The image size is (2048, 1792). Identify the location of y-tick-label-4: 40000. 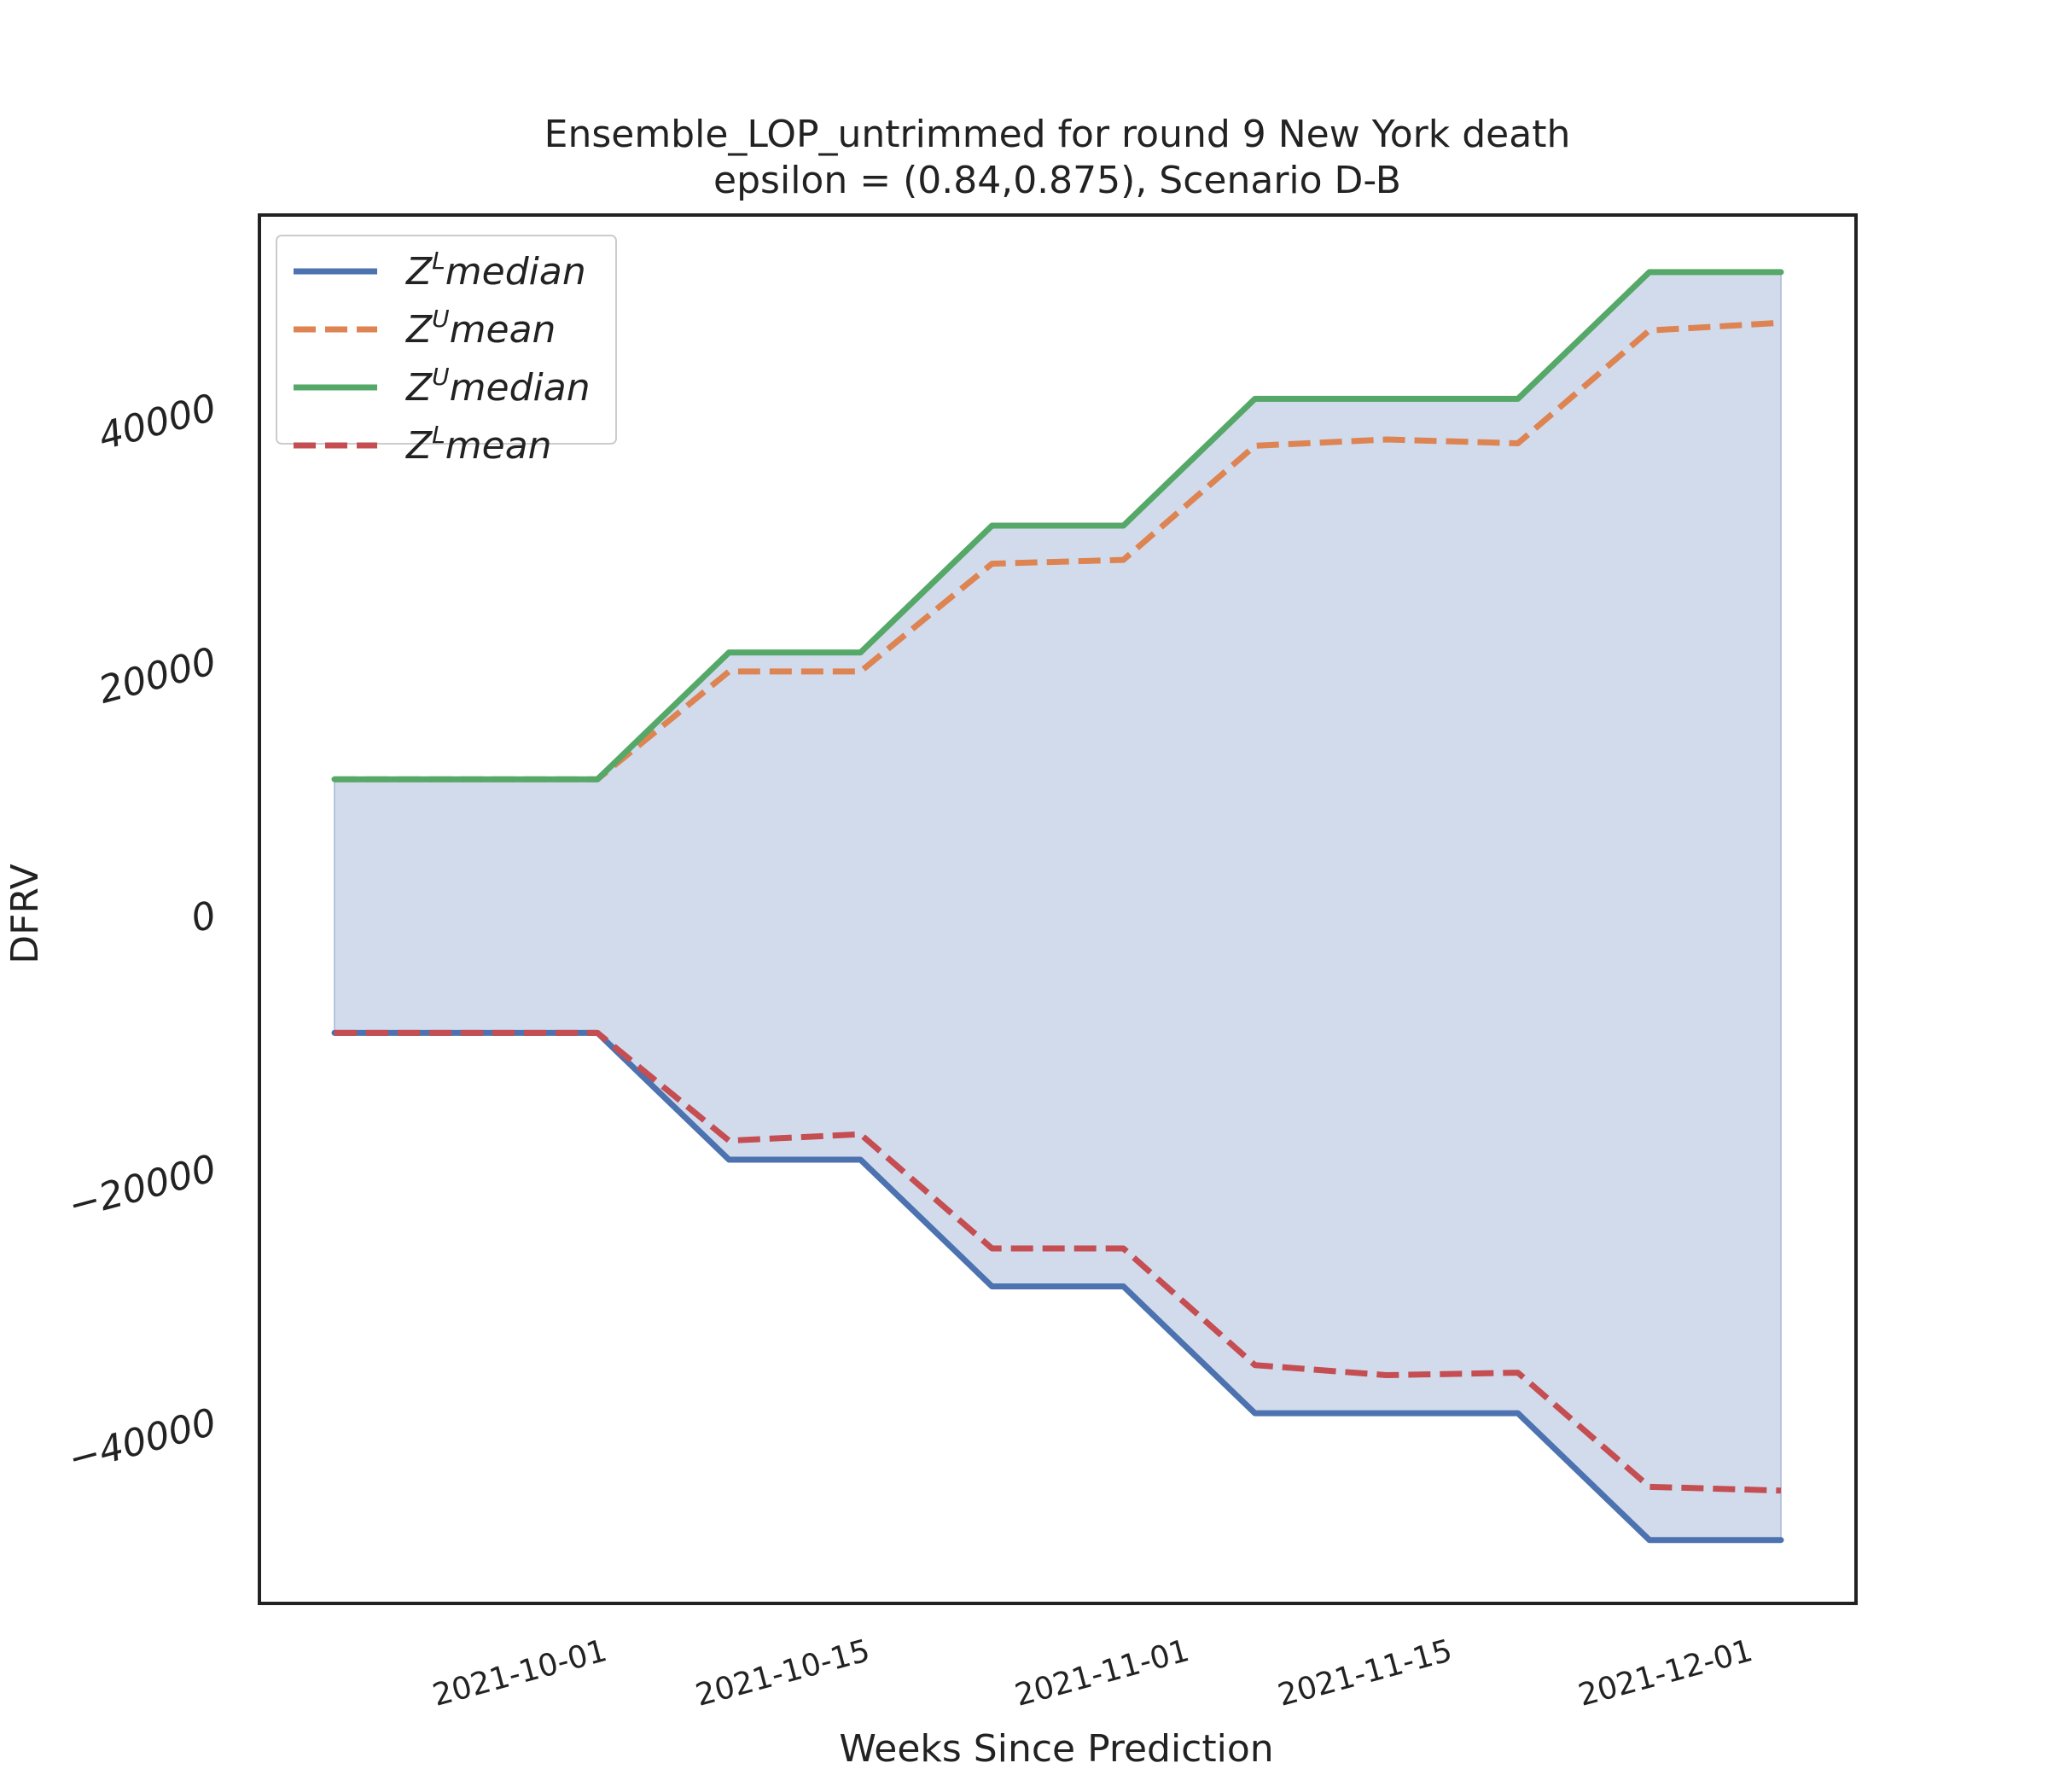
(157, 422).